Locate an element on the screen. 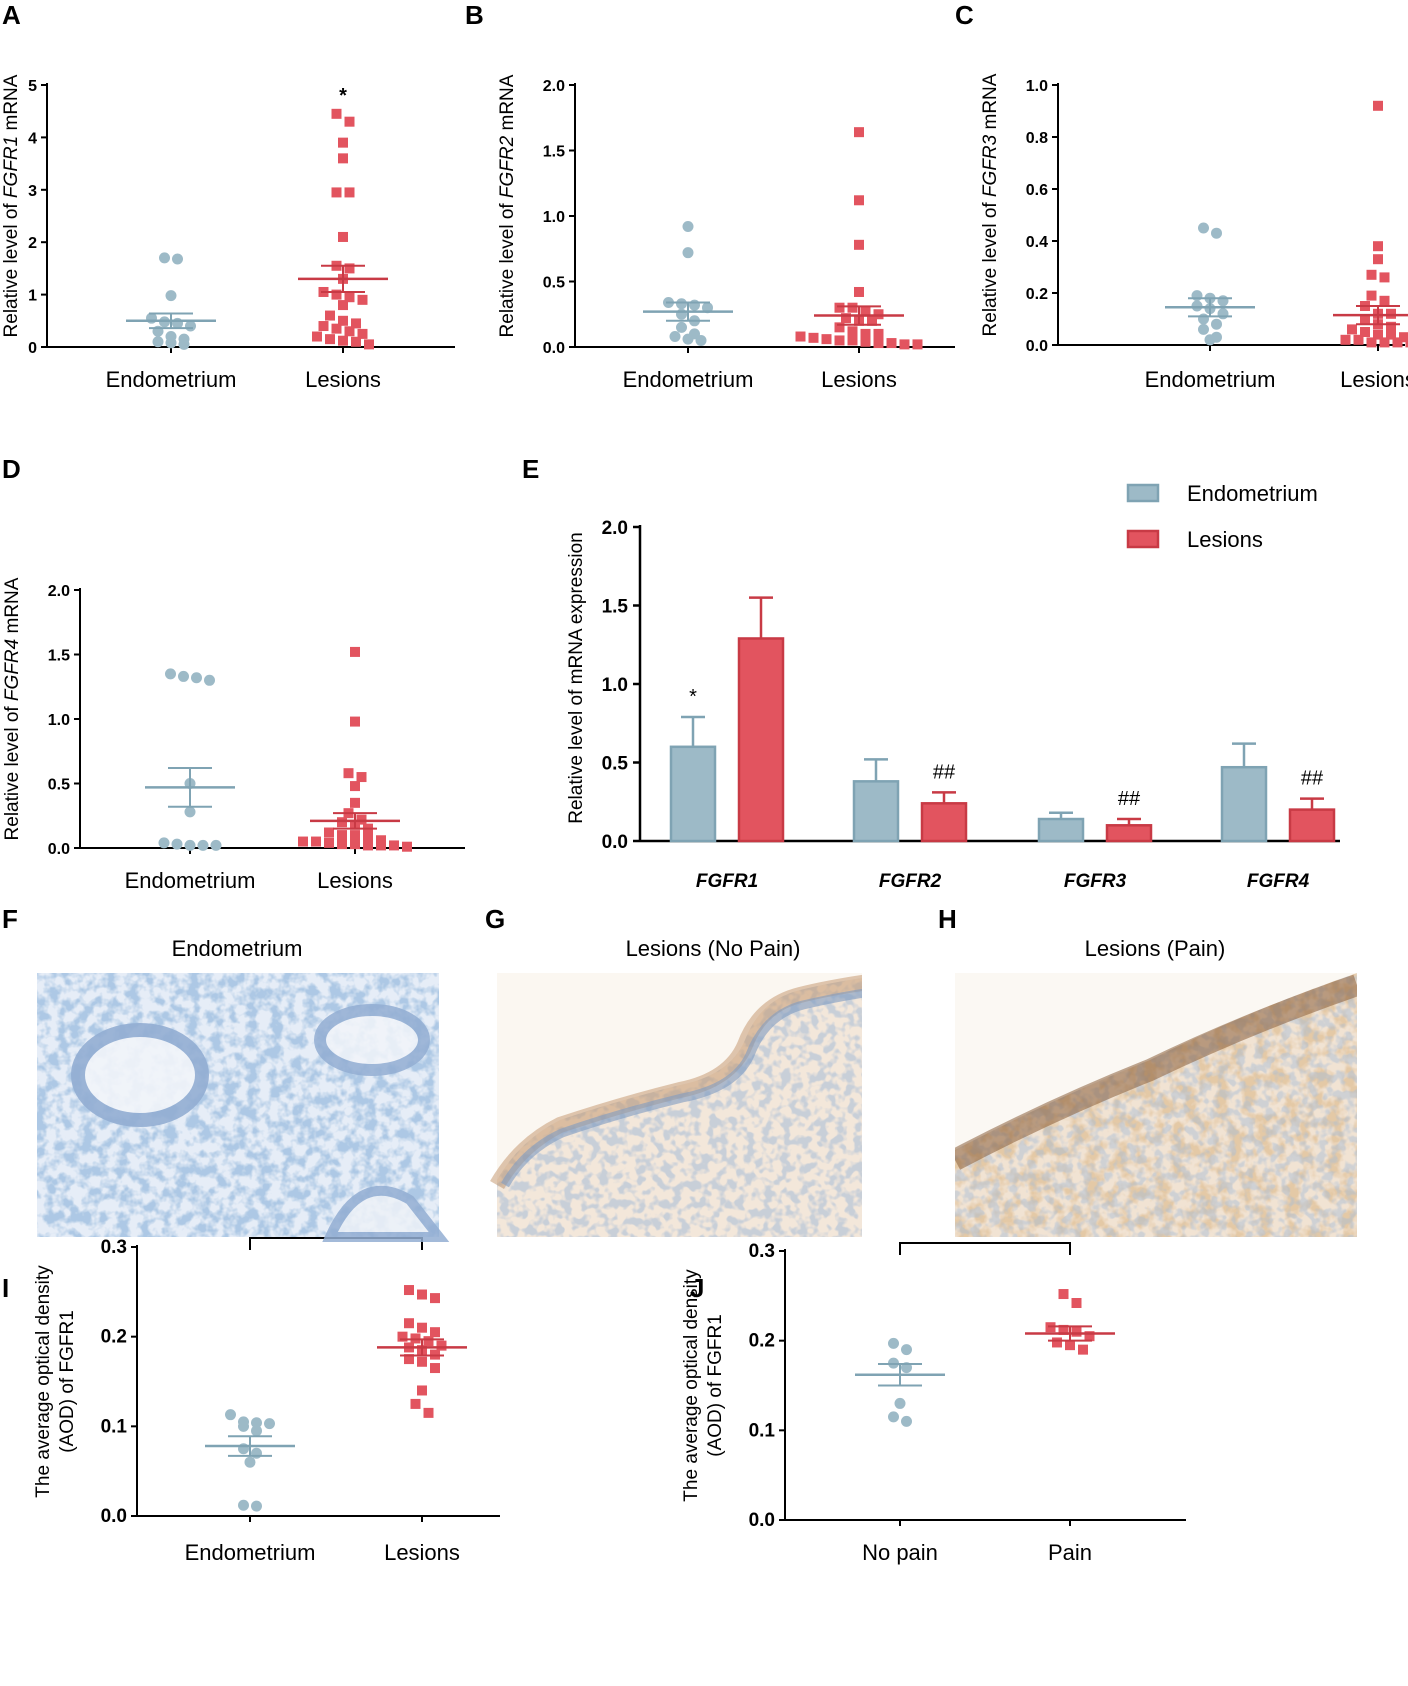 This screenshot has width=1408, height=1686. y-tick-label: 1.5 is located at coordinates (554, 152).